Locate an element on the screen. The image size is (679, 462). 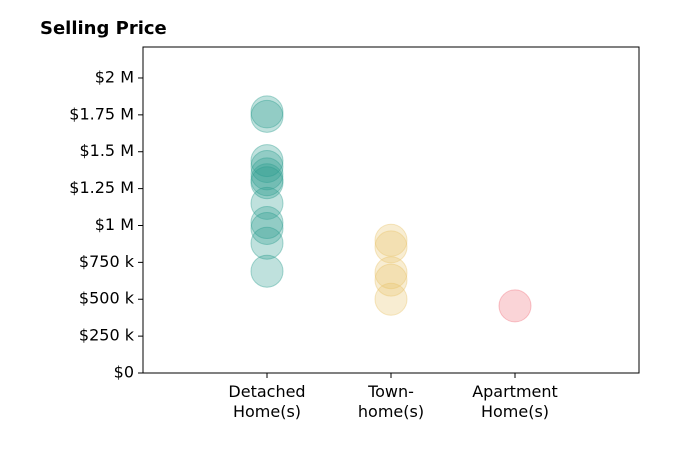
x-tick-label: Apartment Home(s) is located at coordinates (515, 401).